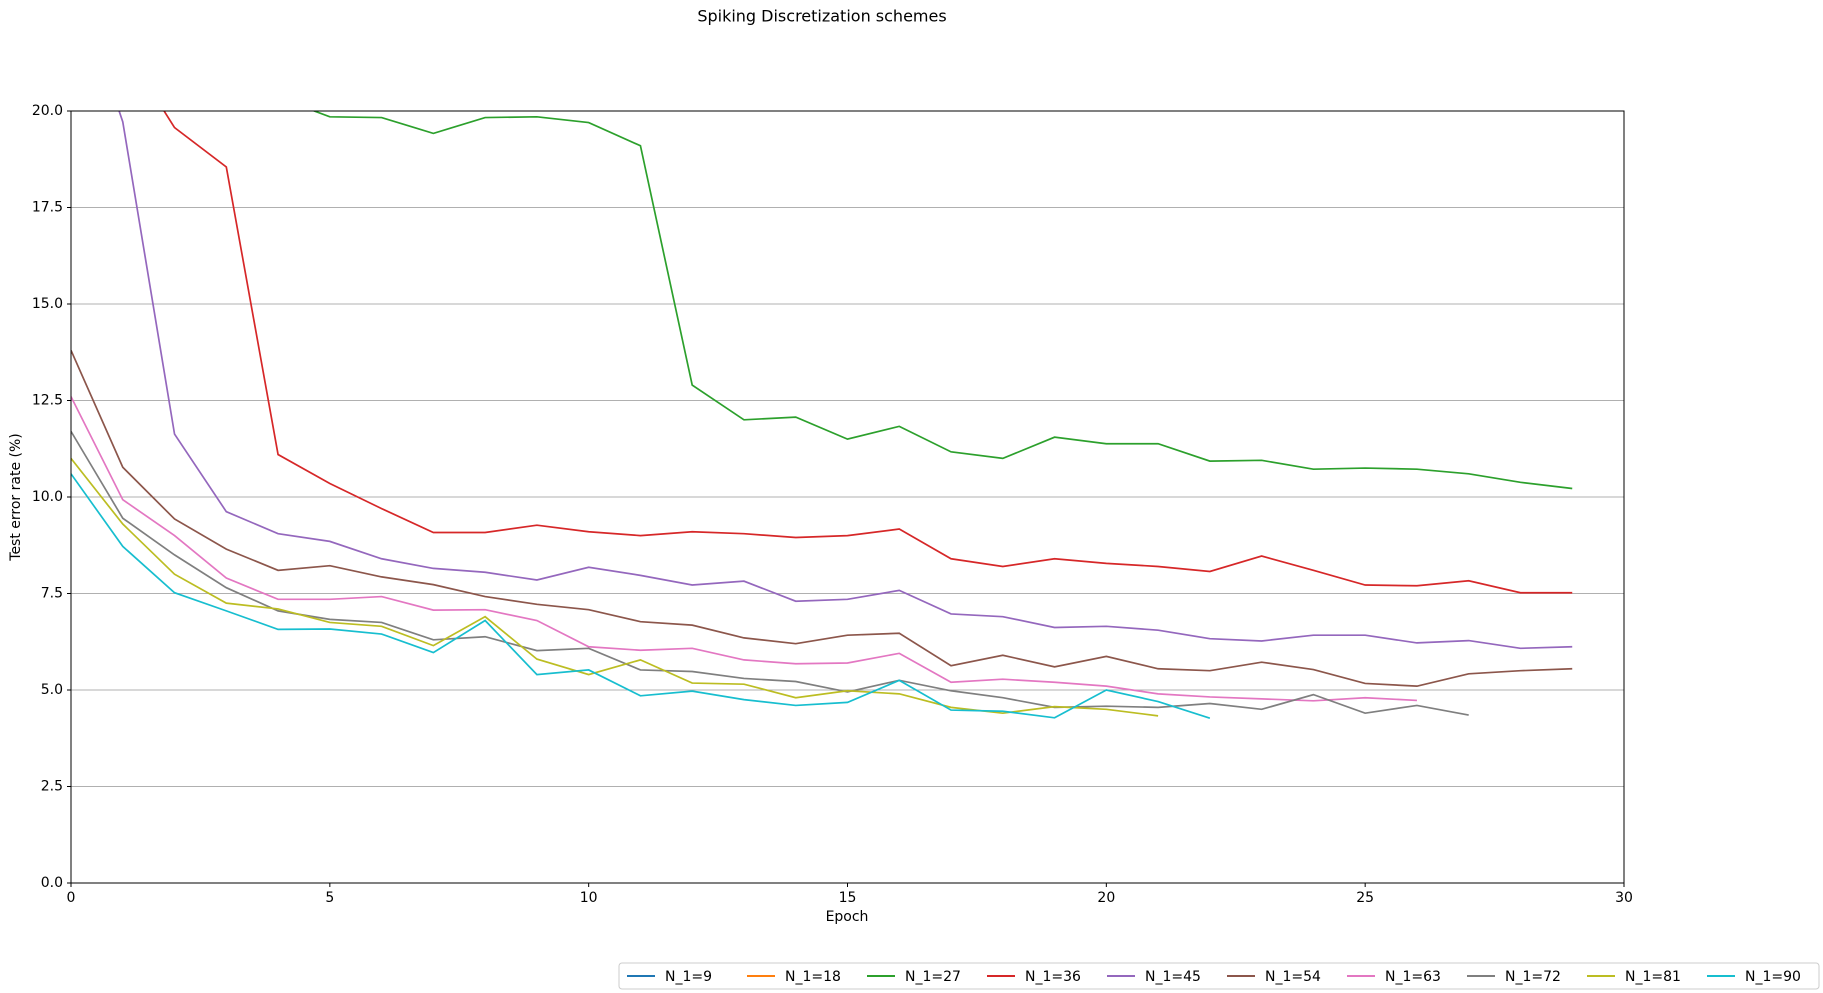 The image size is (1823, 993). I want to click on legend-label: N_1=90, so click(1773, 977).